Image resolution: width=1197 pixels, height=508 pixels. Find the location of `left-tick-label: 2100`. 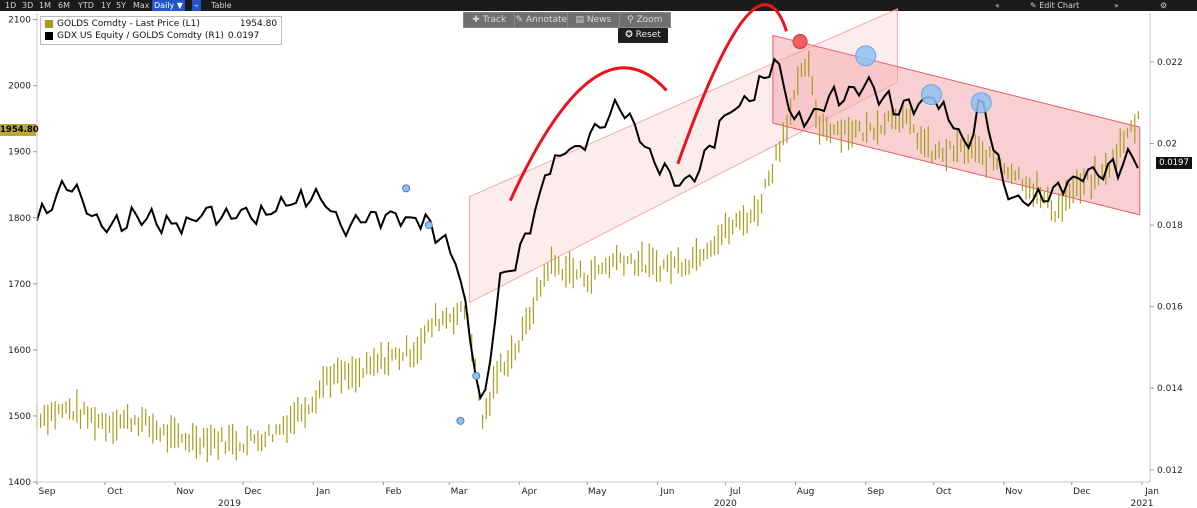

left-tick-label: 2100 is located at coordinates (19, 21).